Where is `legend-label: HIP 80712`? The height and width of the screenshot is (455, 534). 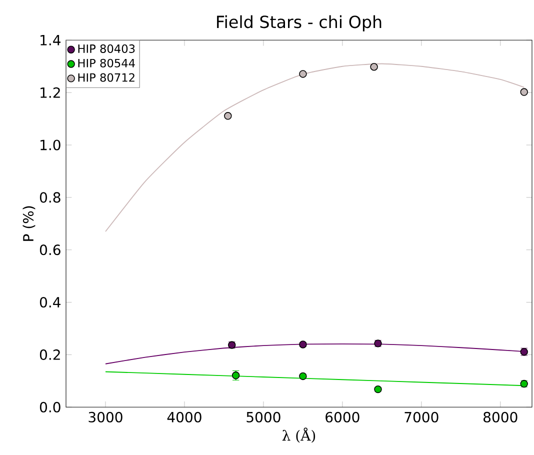
legend-label: HIP 80712 is located at coordinates (106, 77).